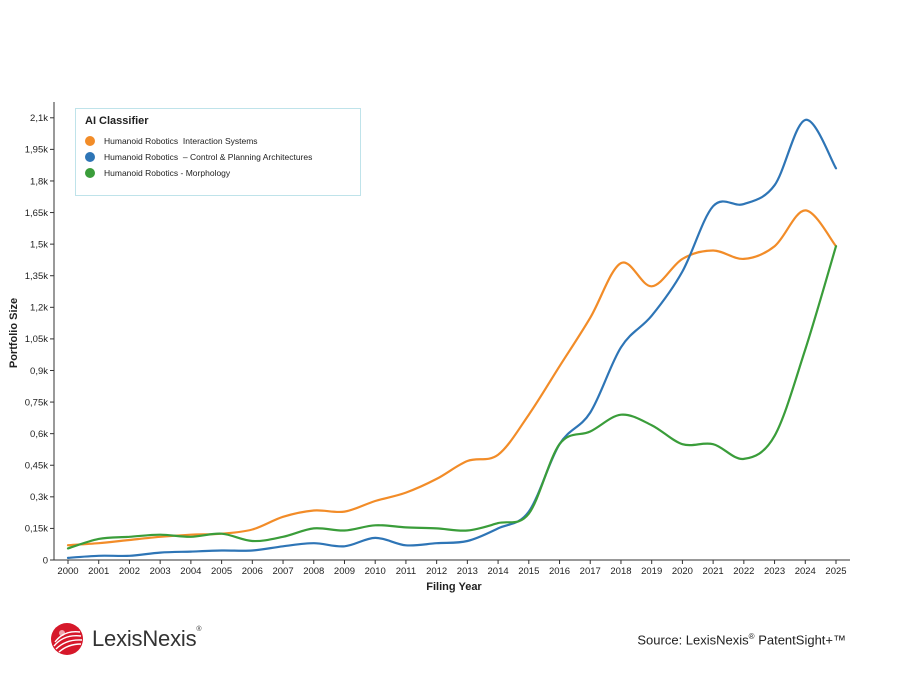 The width and height of the screenshot is (900, 675). What do you see at coordinates (743, 571) in the screenshot?
I see `x-tick-label: 2022` at bounding box center [743, 571].